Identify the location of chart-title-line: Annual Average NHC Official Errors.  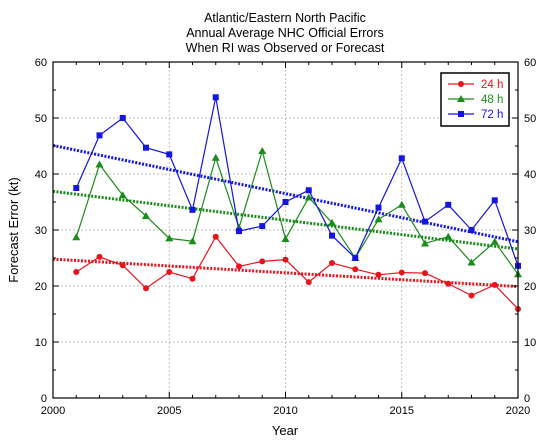
(285, 33).